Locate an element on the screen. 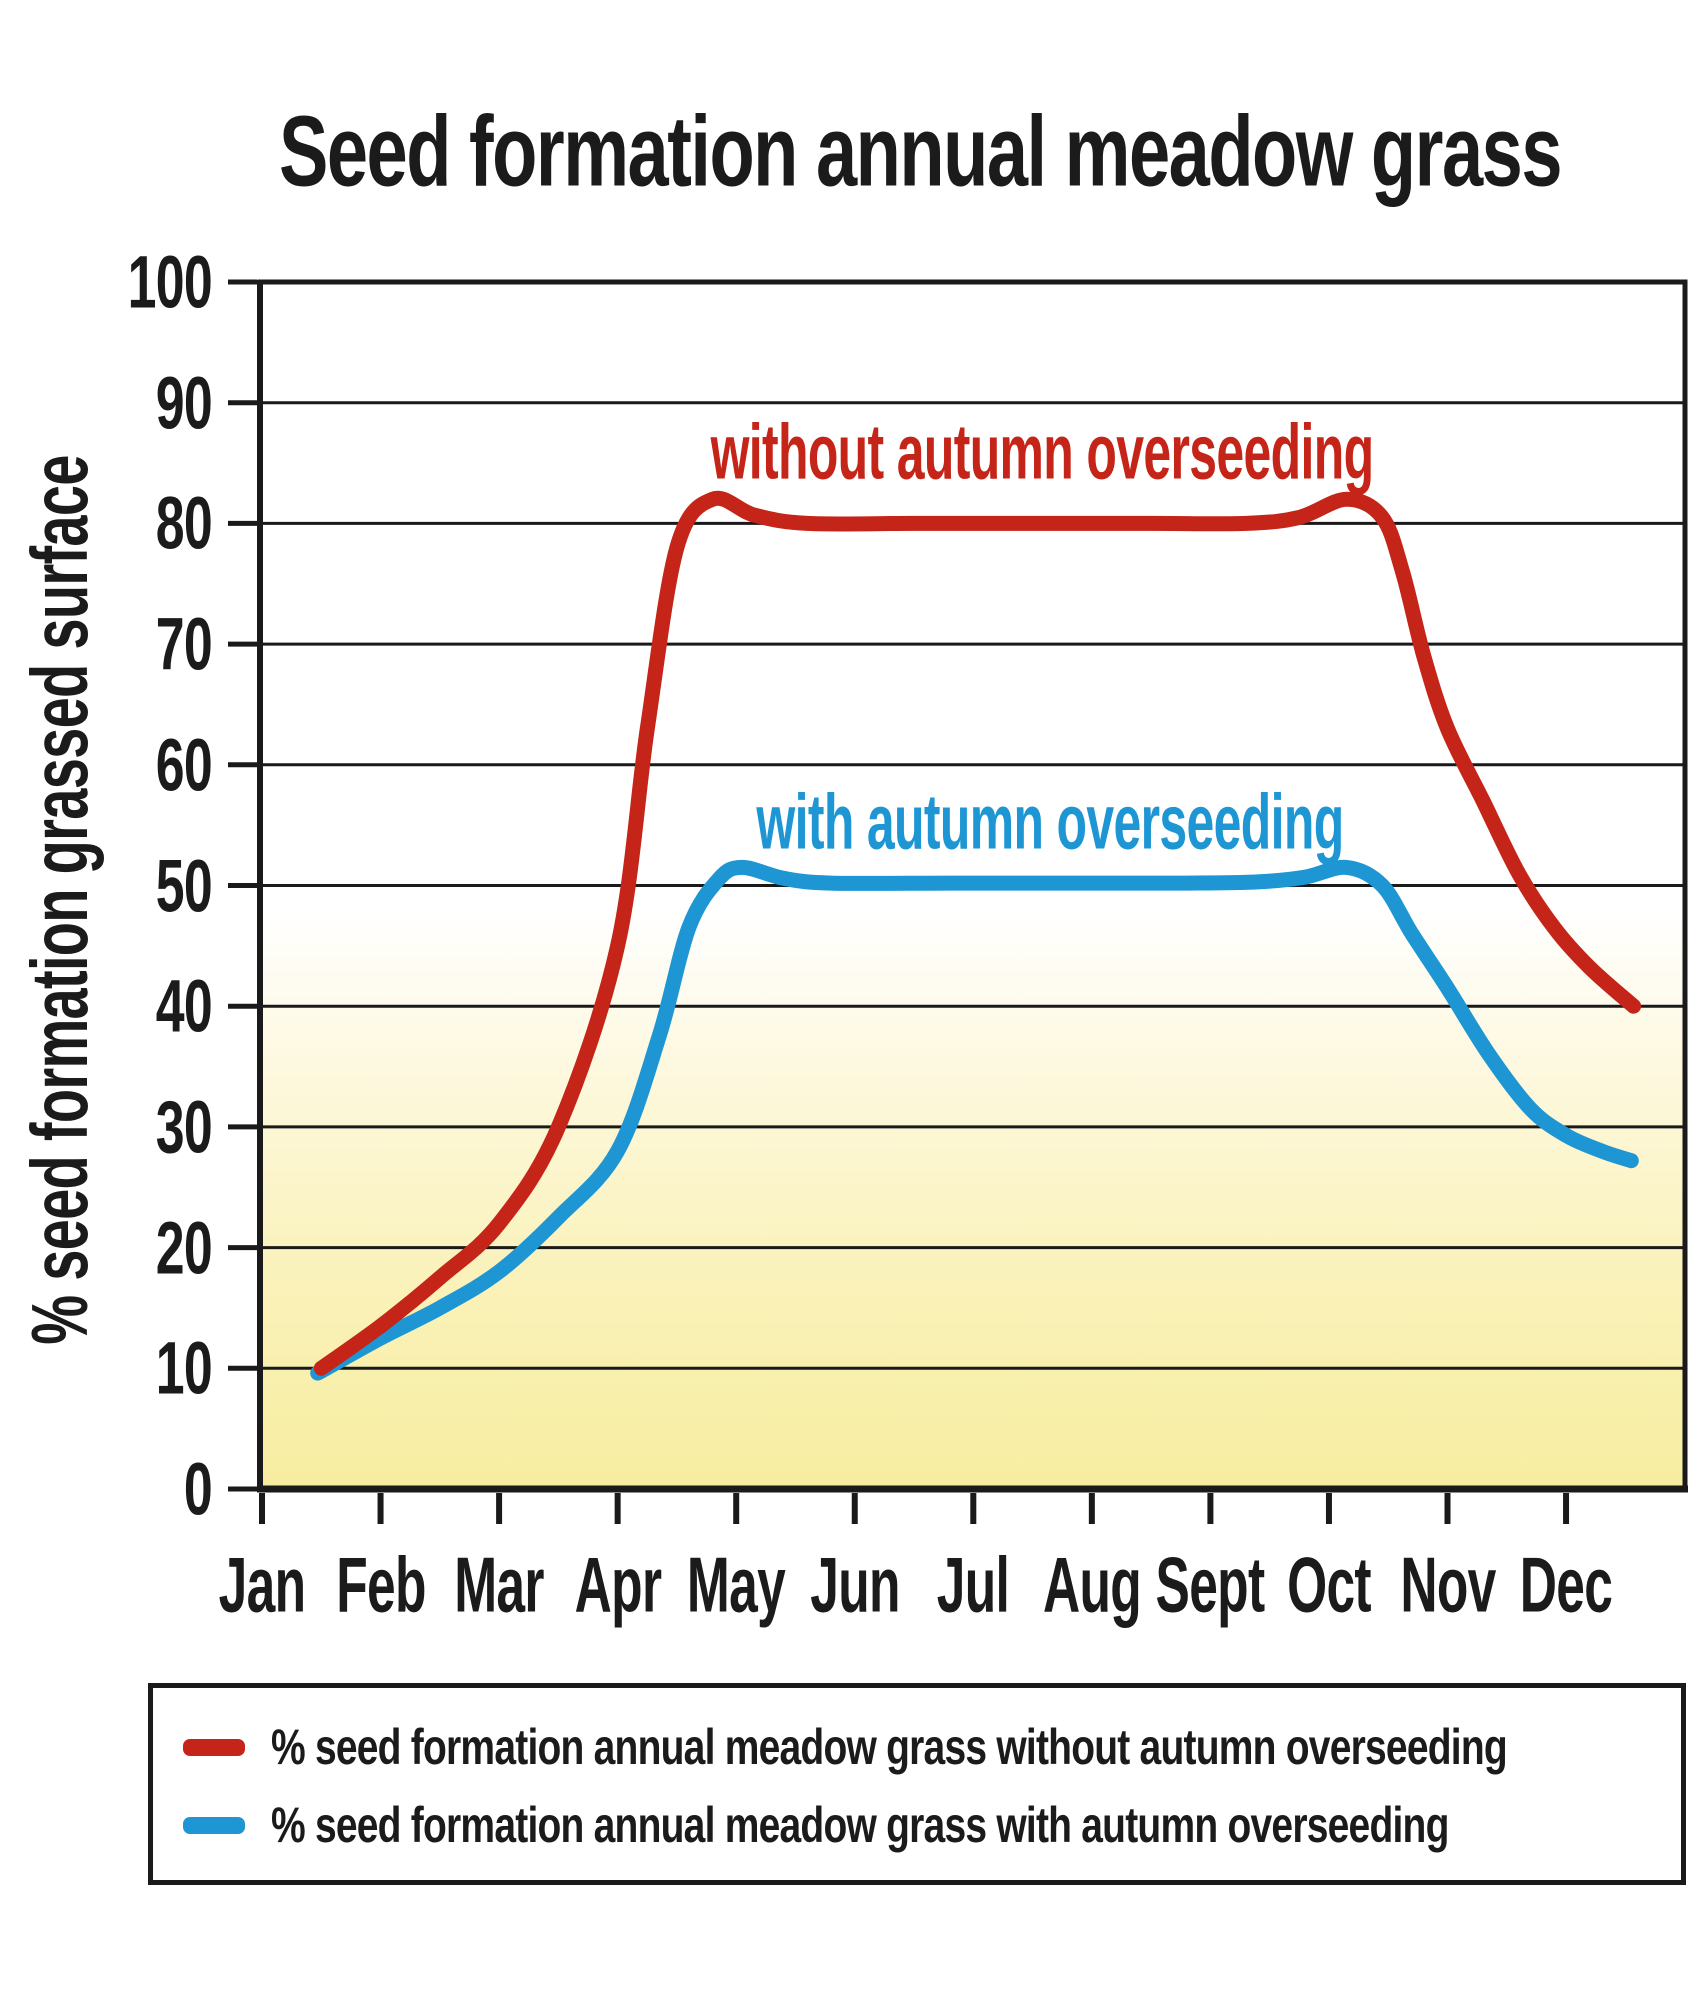 The width and height of the screenshot is (1702, 2000). y-tick-label: 40 is located at coordinates (184, 1006).